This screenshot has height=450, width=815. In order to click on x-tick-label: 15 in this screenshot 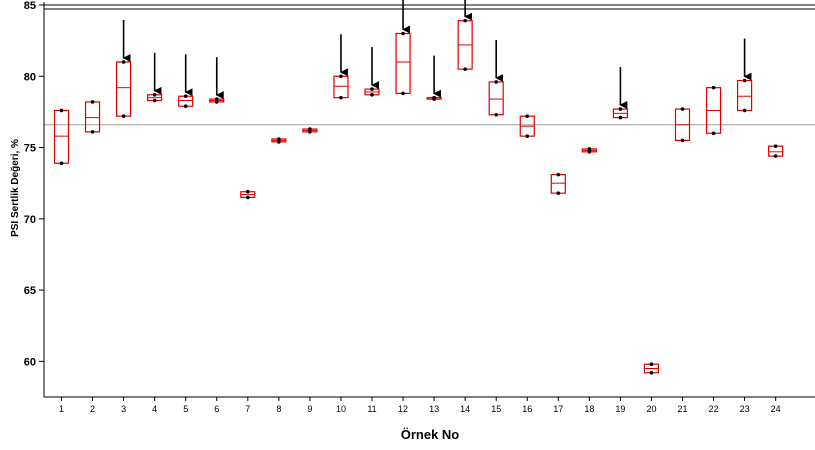, I will do `click(496, 409)`.